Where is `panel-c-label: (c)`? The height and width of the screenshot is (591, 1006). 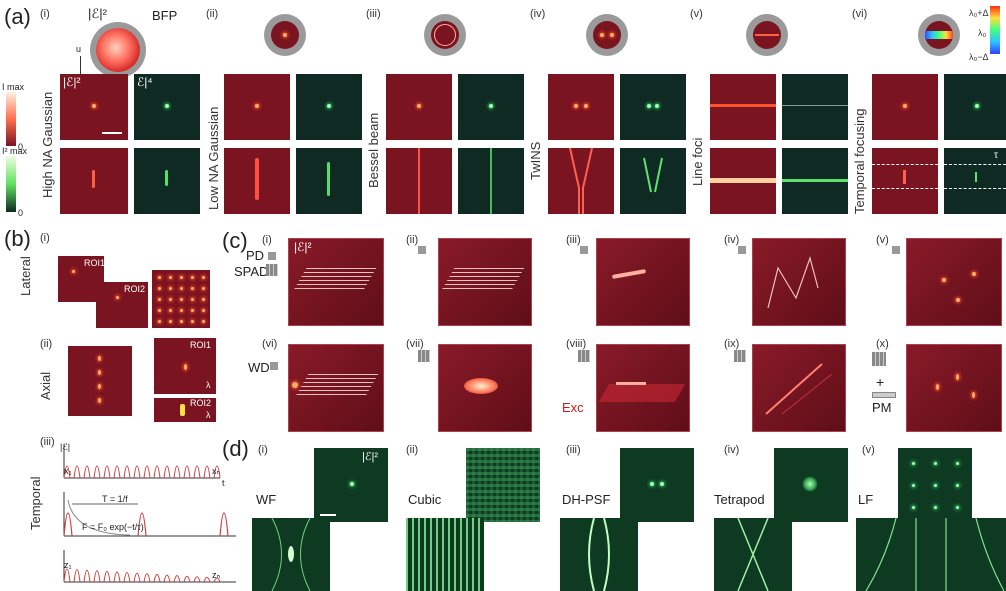
panel-c-label: (c) is located at coordinates (235, 240).